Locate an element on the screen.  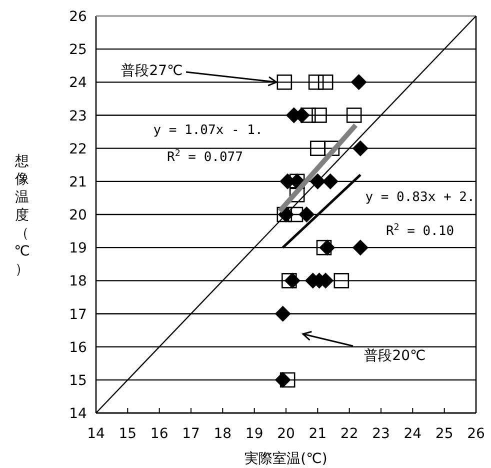
y-axis-title: 想像温度（℃） is located at coordinates (22, 216).